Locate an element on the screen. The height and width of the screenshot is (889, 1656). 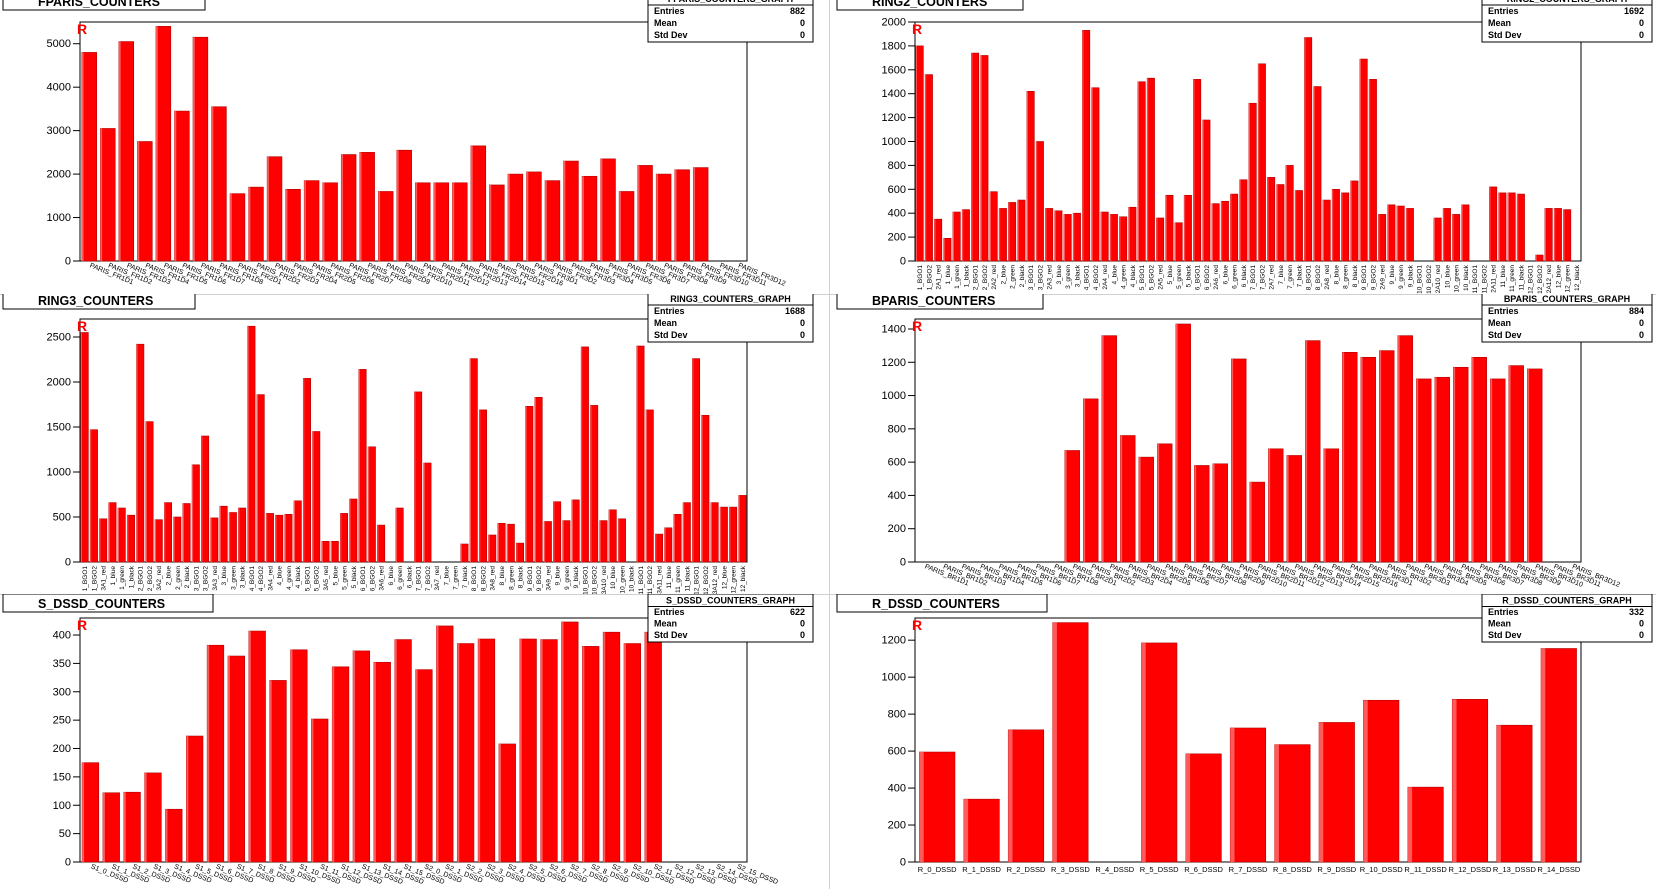
bar-PARIS_BR2D10 is located at coordinates (1239, 460).